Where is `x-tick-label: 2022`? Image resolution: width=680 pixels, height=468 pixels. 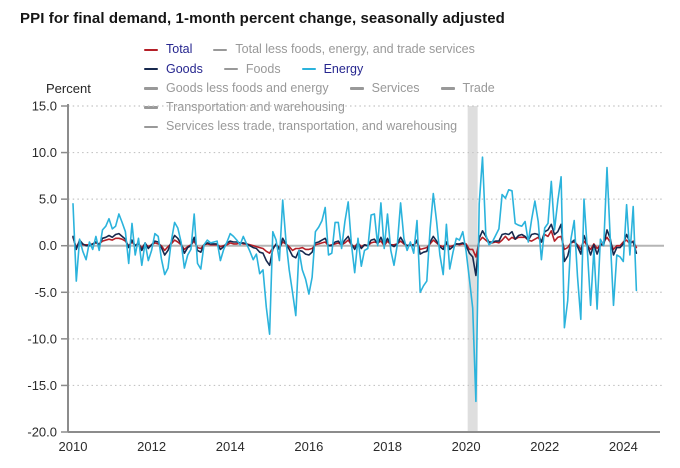
x-tick-label: 2022 is located at coordinates (544, 446).